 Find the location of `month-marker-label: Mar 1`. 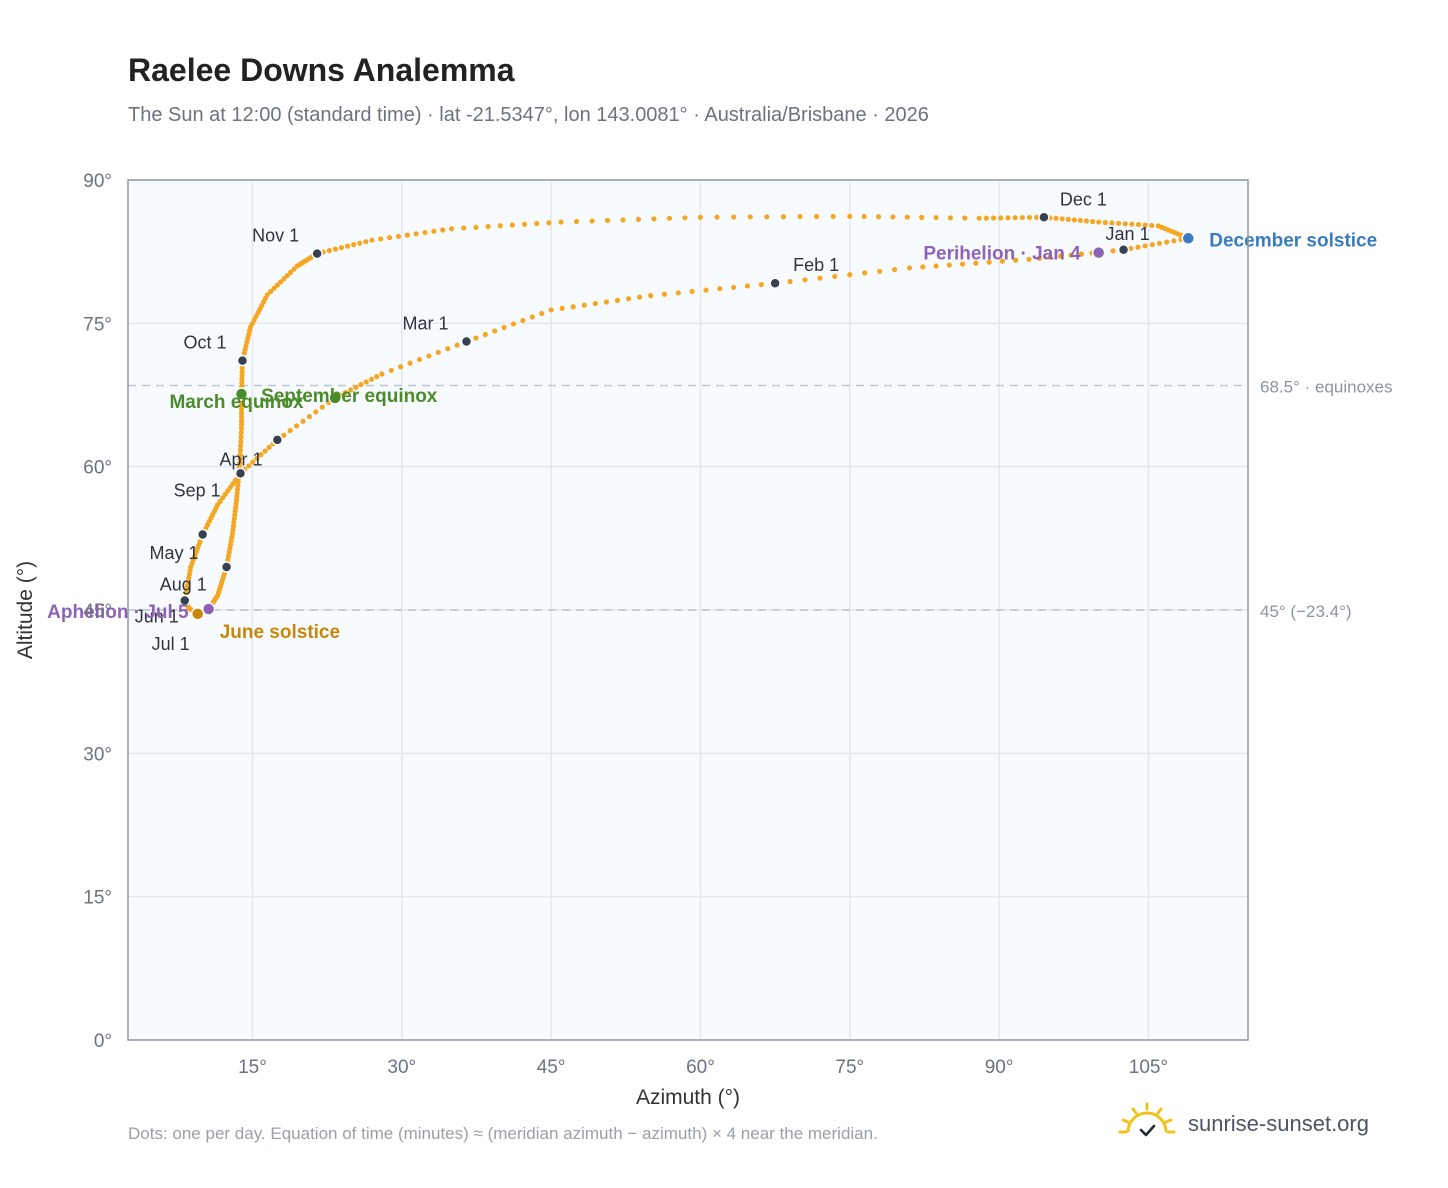

month-marker-label: Mar 1 is located at coordinates (425, 323).